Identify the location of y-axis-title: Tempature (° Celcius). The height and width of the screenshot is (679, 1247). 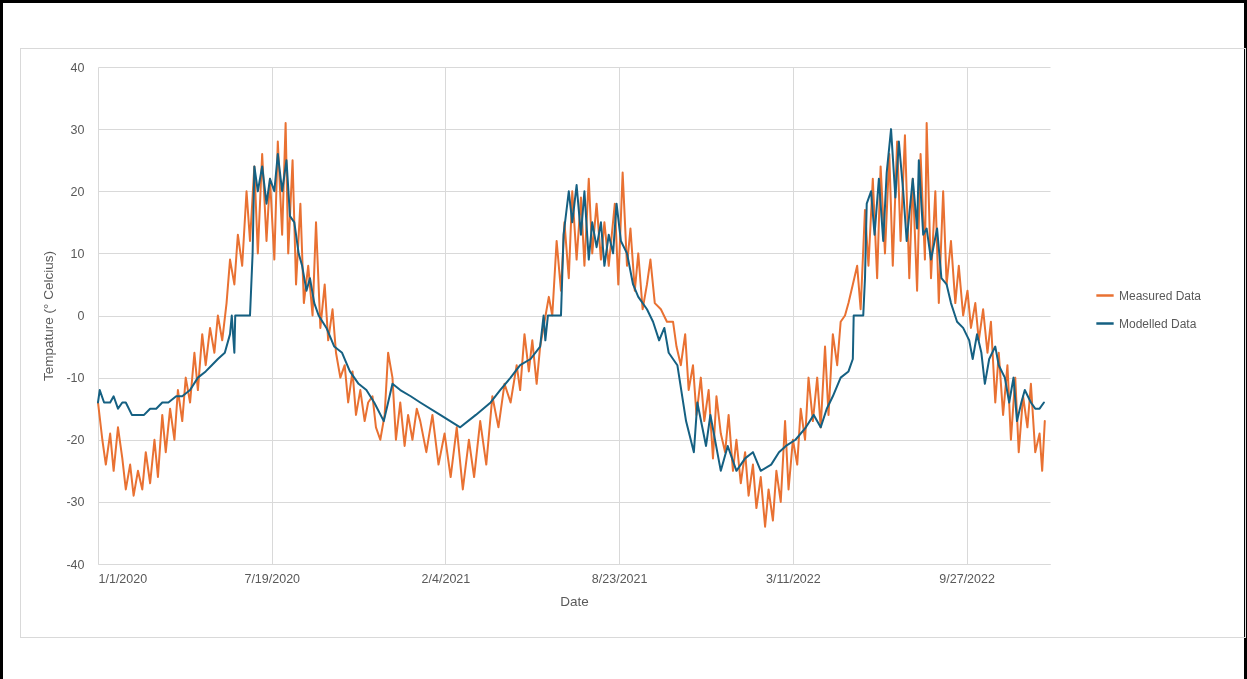
(49, 316).